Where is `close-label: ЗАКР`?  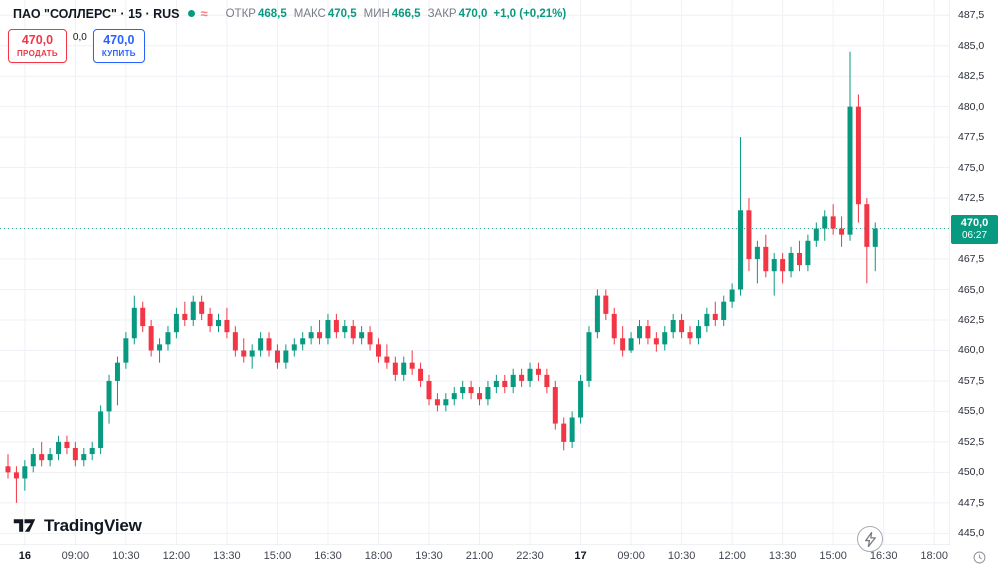 close-label: ЗАКР is located at coordinates (442, 13).